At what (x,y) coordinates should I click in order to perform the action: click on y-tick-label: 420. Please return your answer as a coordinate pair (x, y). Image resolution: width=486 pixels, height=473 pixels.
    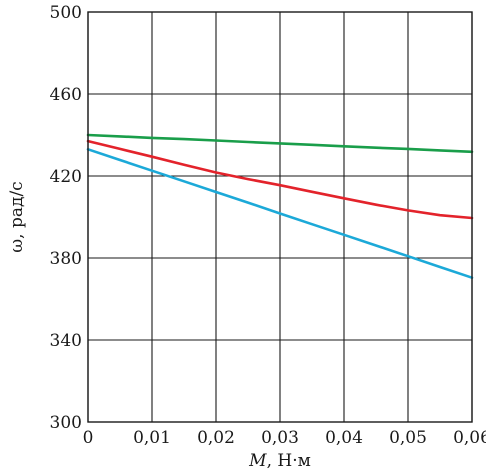
    Looking at the image, I should click on (66, 177).